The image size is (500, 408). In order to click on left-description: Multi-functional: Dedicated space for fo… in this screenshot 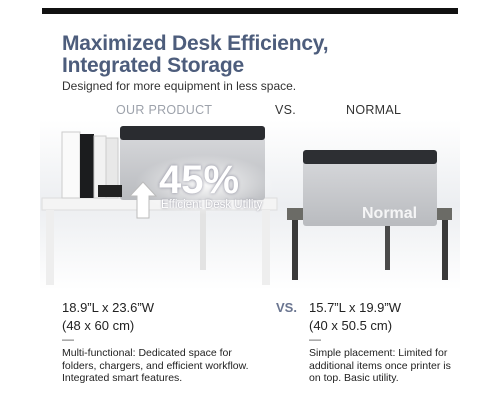, I will do `click(155, 365)`.